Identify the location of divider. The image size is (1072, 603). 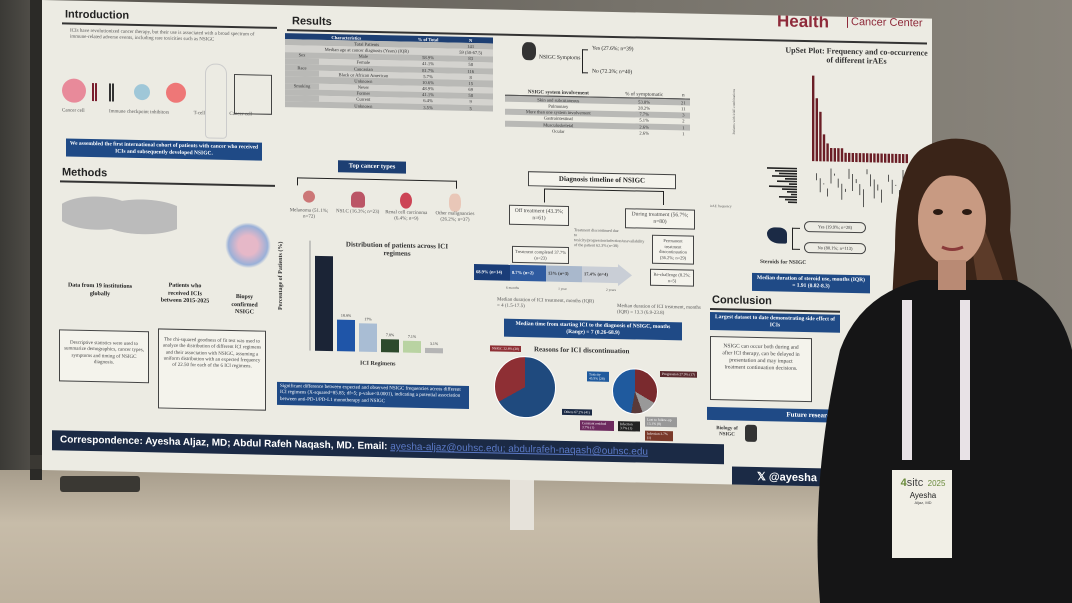
(169, 25).